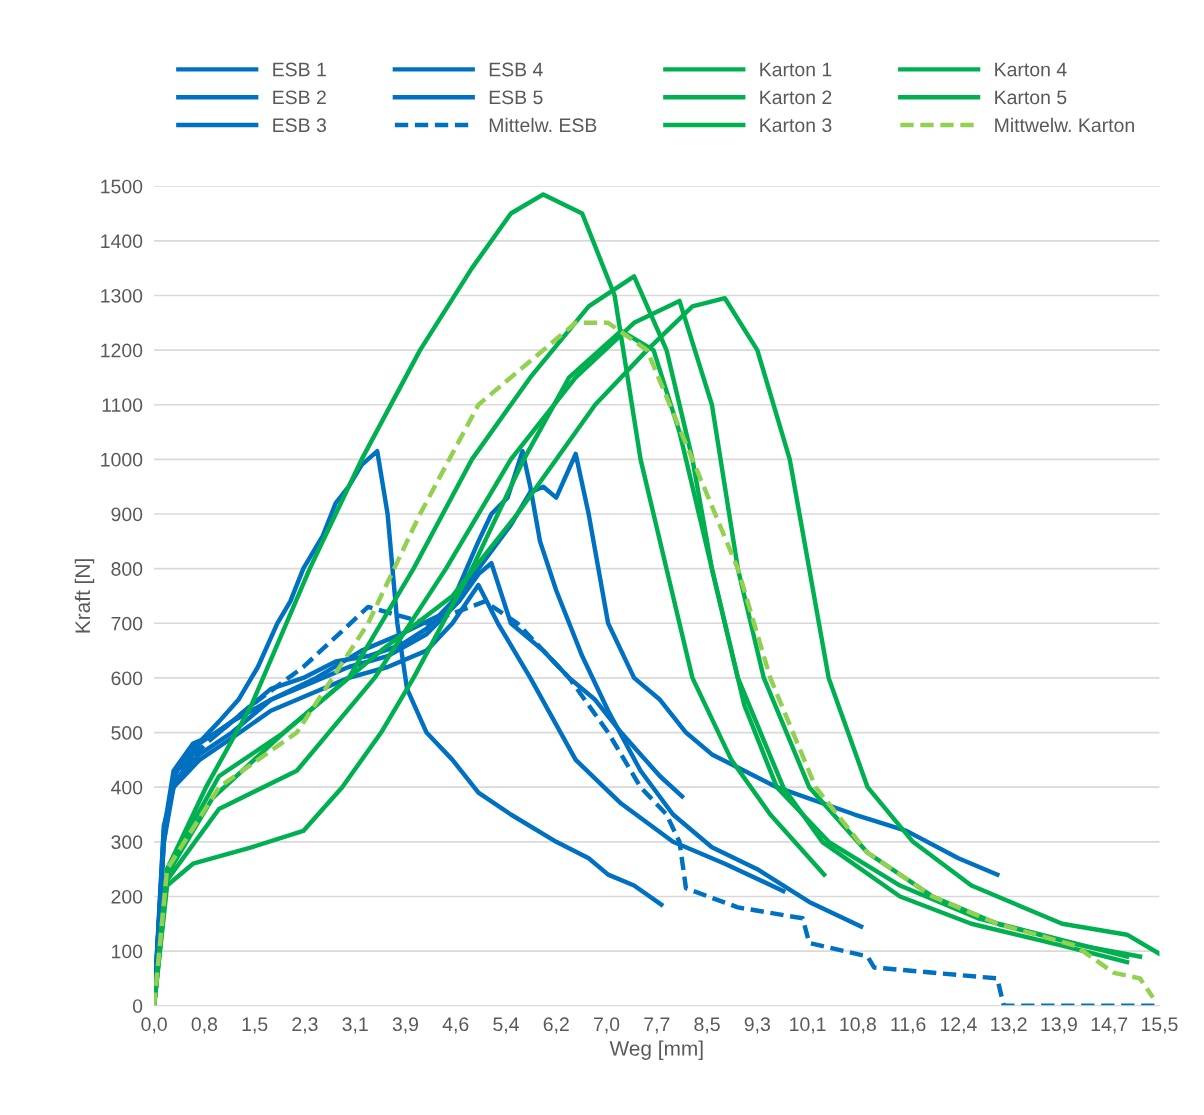 Image resolution: width=1204 pixels, height=1115 pixels. What do you see at coordinates (757, 1025) in the screenshot?
I see `x-tick-label: 9,3` at bounding box center [757, 1025].